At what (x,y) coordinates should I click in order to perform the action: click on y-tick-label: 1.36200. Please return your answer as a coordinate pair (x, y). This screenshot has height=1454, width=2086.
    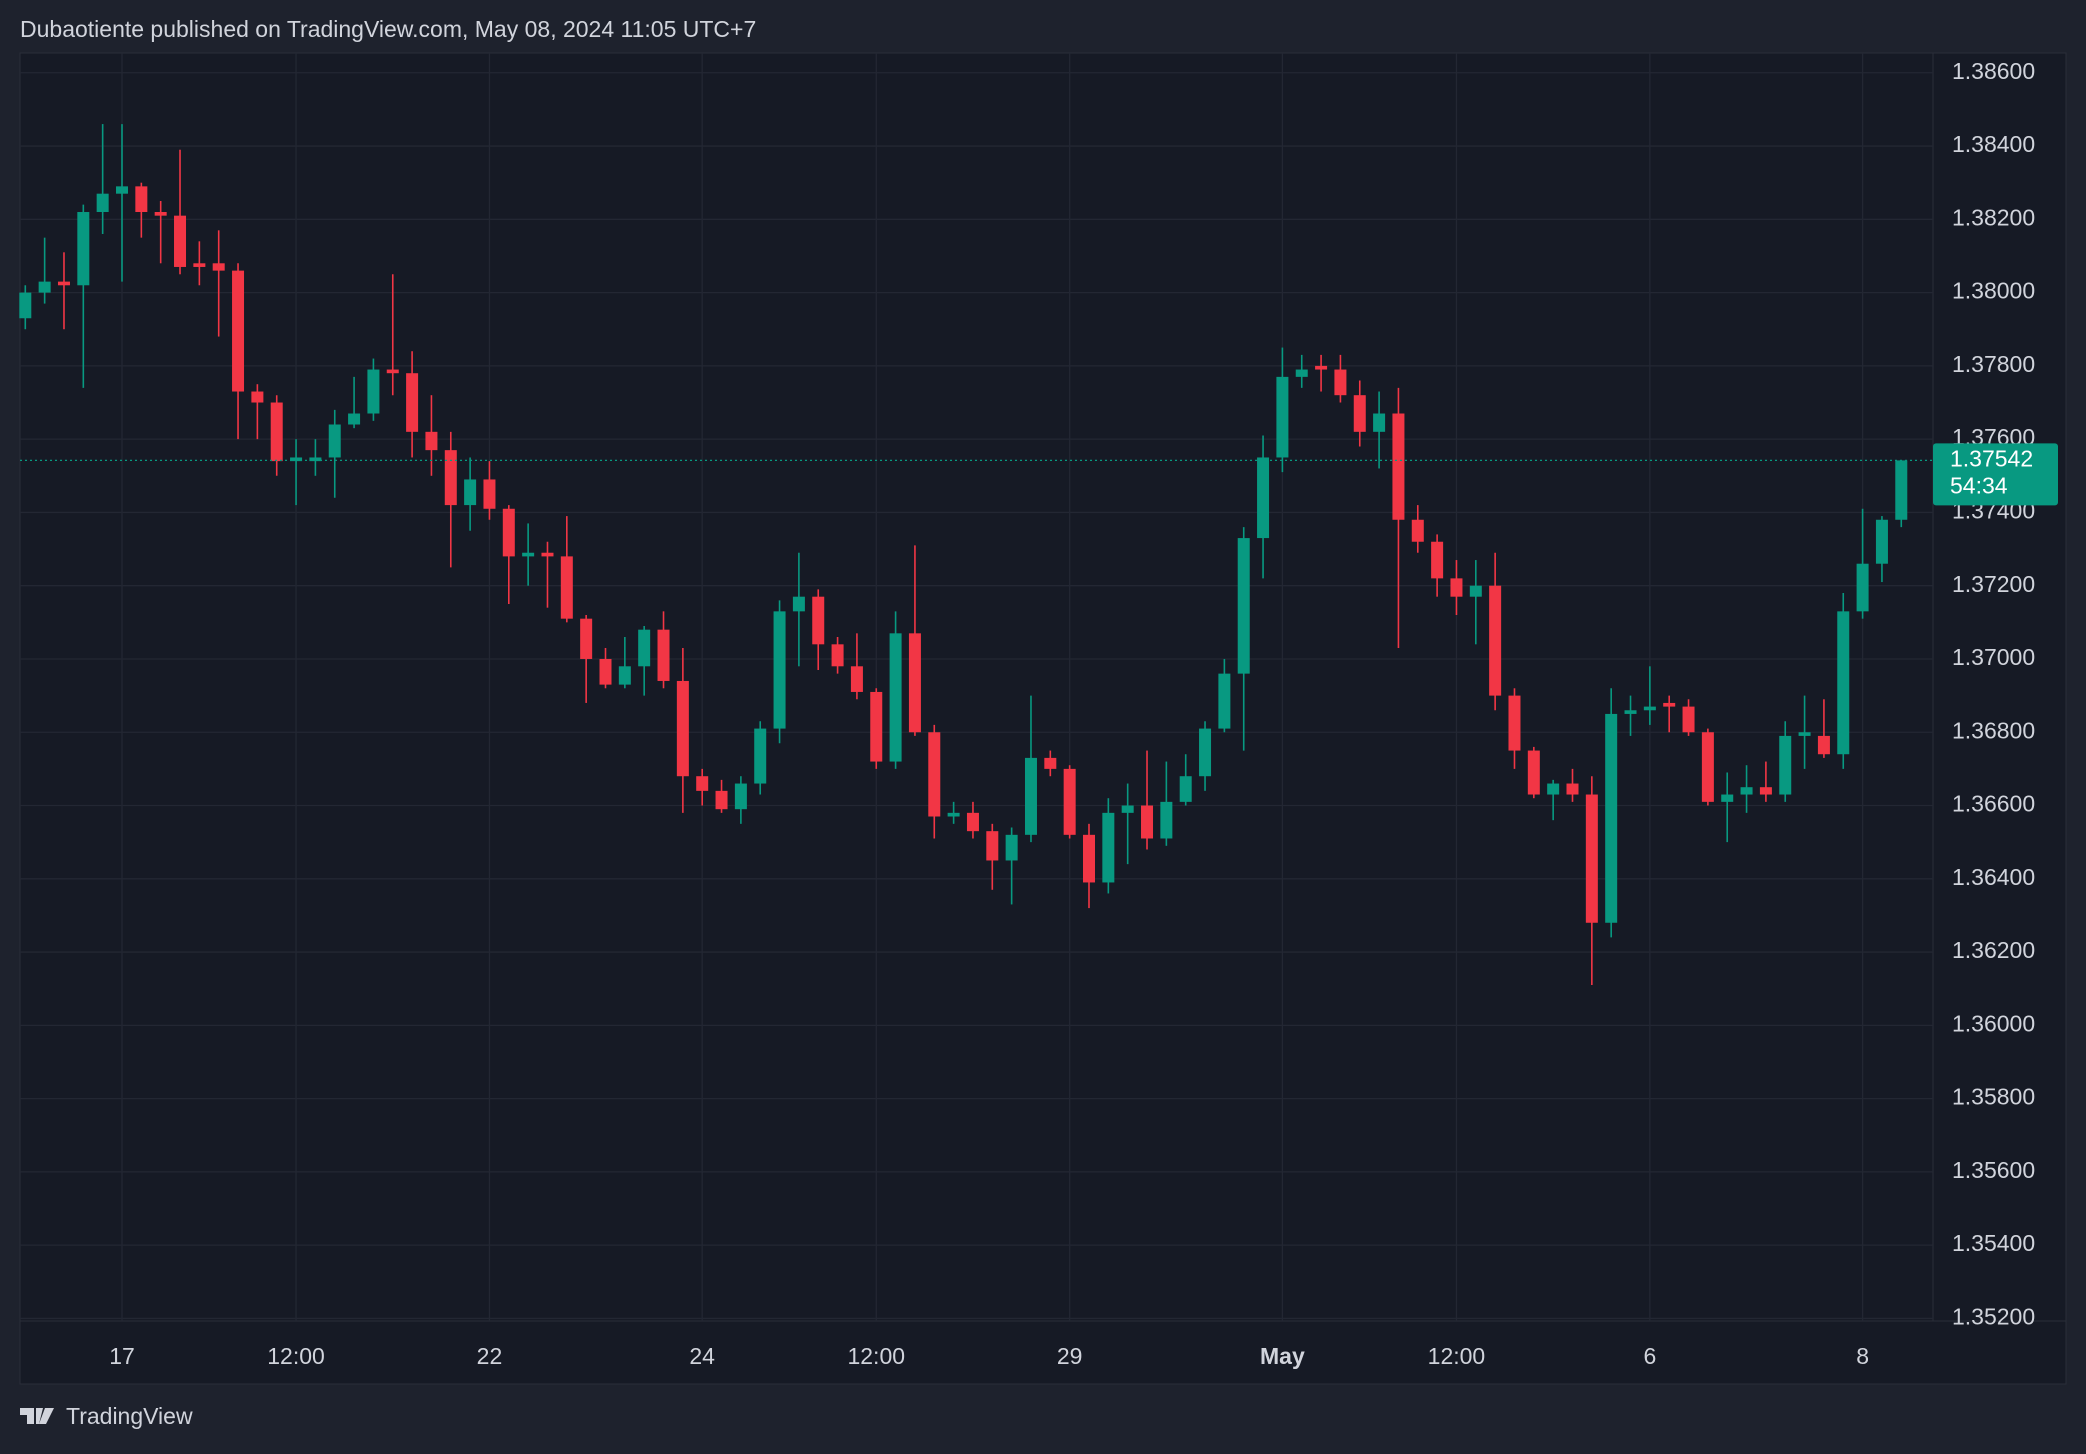
    Looking at the image, I should click on (1993, 950).